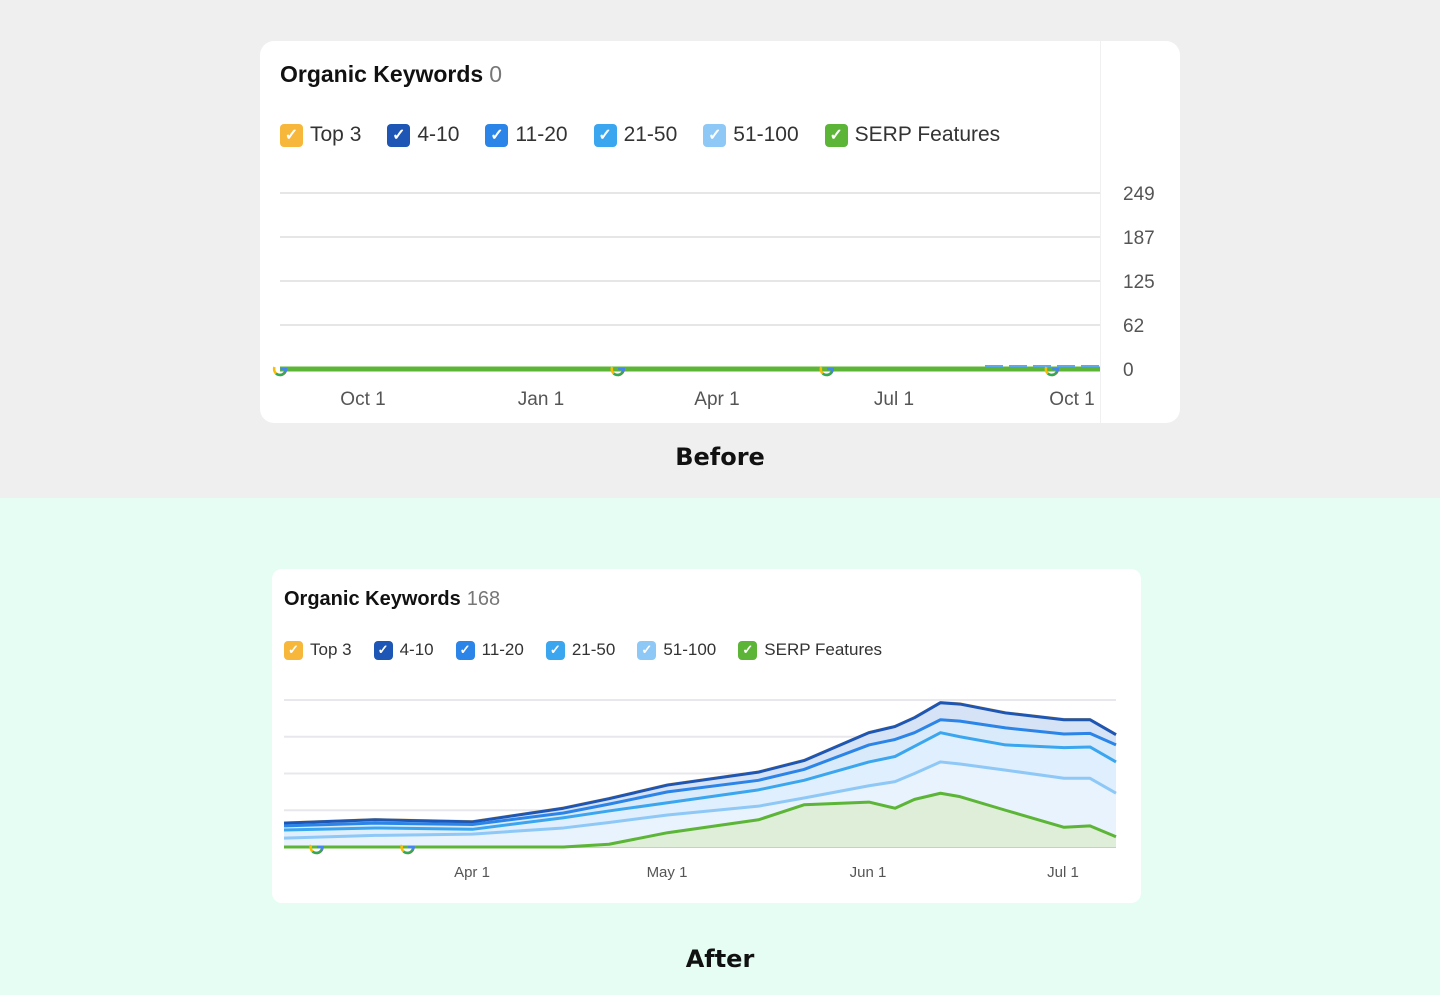 This screenshot has height=995, width=1440. Describe the element at coordinates (667, 872) in the screenshot. I see `x-tick-label: May 1` at that location.